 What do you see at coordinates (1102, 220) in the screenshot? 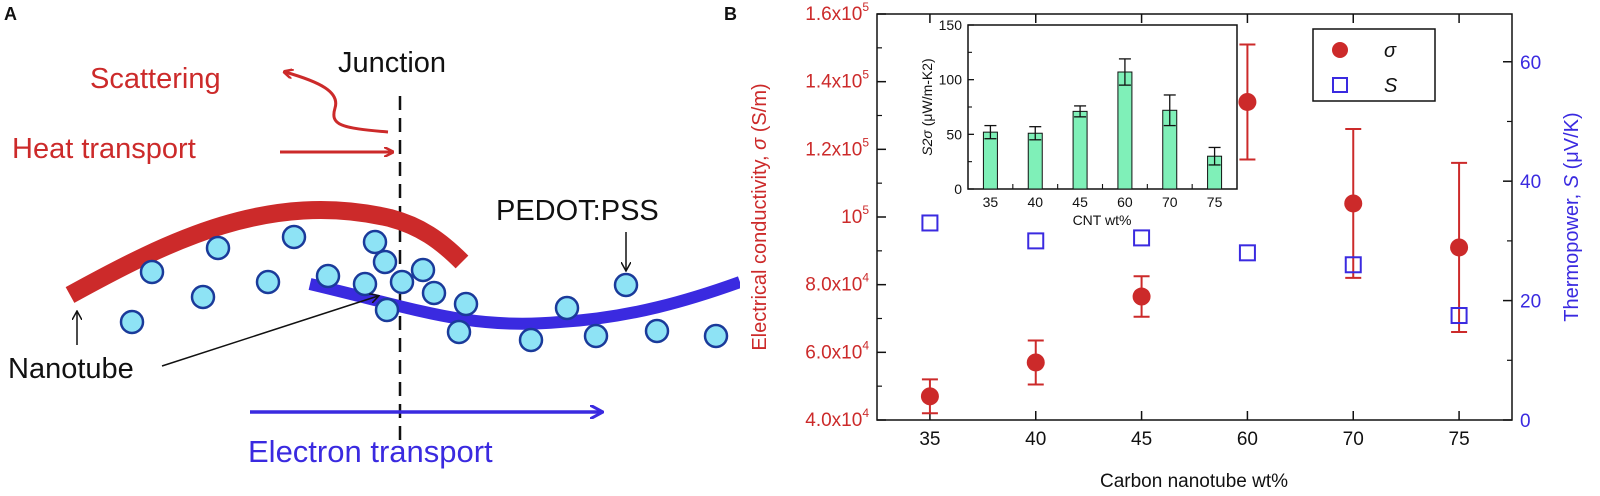
I see `inset-x-axis-title: CNT wt%` at bounding box center [1102, 220].